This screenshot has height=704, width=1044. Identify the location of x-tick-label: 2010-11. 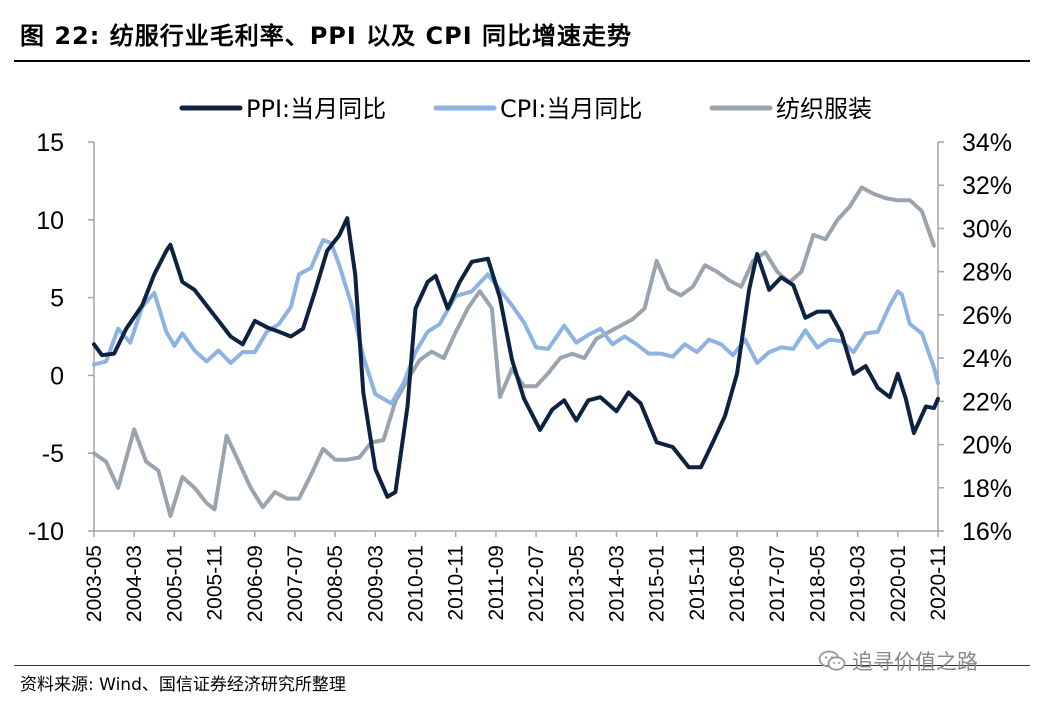
(456, 583).